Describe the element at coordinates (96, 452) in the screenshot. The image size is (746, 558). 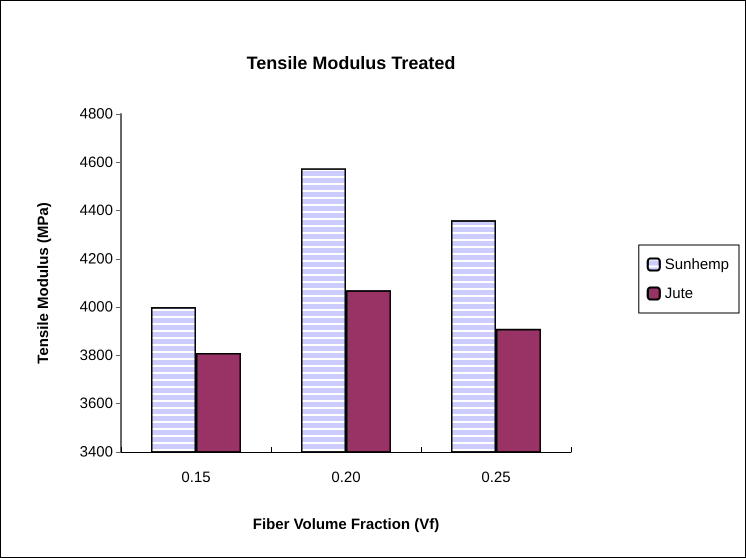
I see `y-tick-label: 3400` at that location.